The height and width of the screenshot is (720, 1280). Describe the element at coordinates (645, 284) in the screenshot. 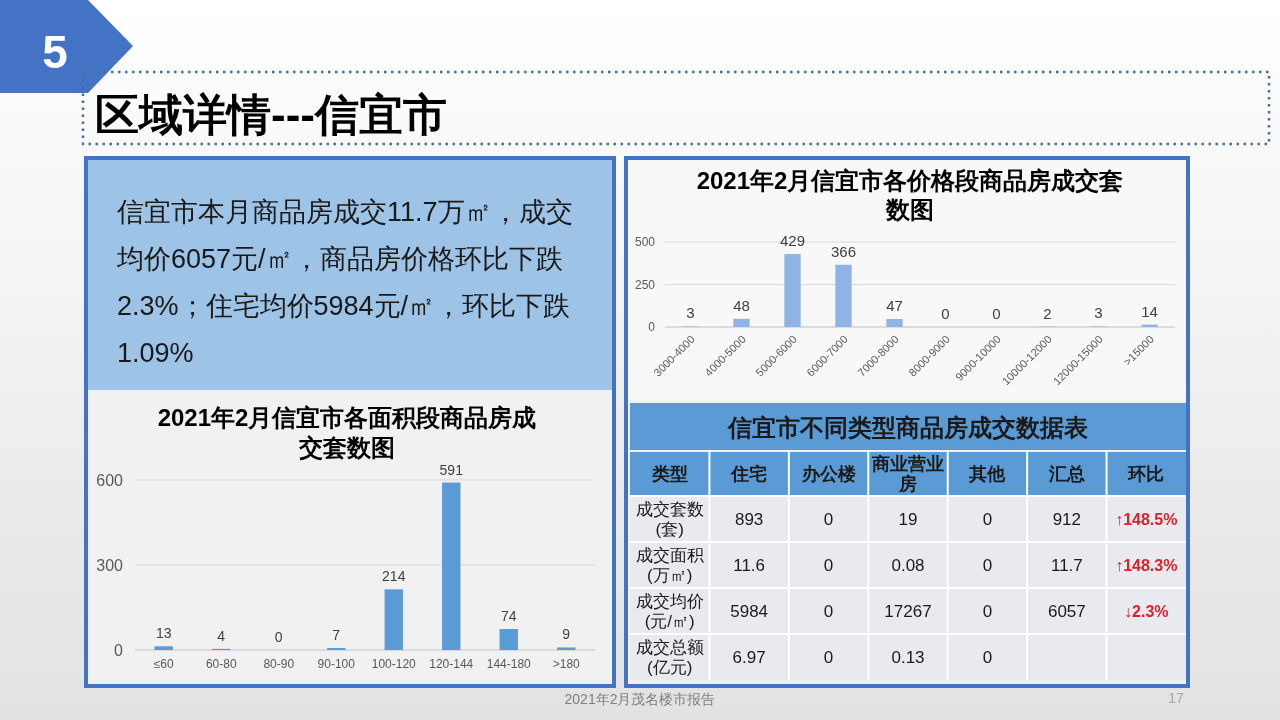

I see `y-tick-label: 250` at that location.